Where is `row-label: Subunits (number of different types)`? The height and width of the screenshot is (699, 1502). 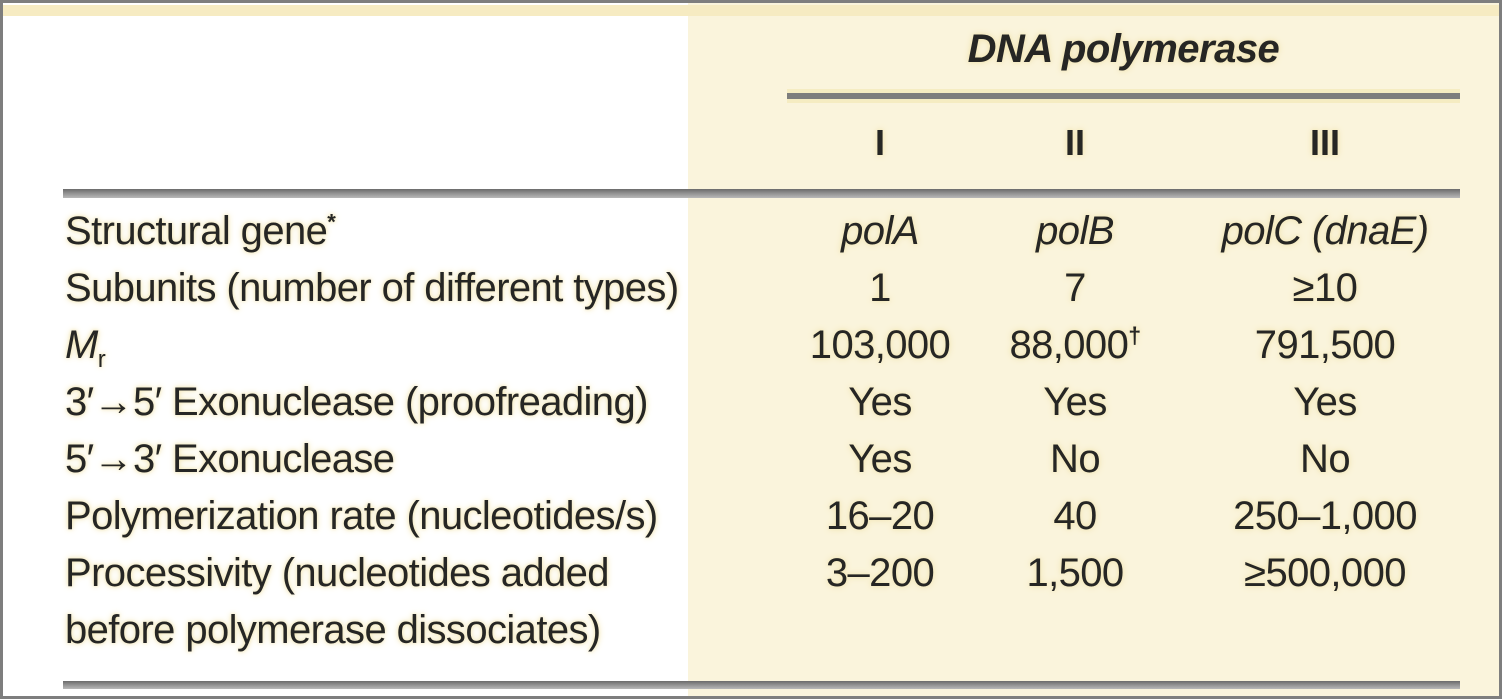 row-label: Subunits (number of different types) is located at coordinates (372, 288).